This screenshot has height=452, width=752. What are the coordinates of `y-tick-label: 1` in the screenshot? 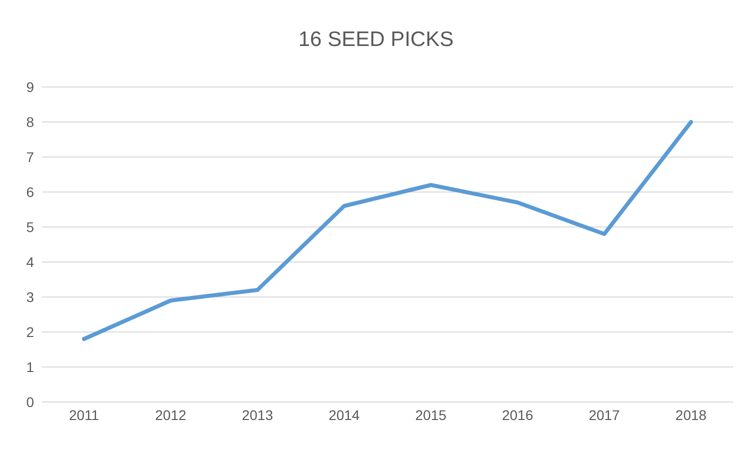 It's located at (30, 366).